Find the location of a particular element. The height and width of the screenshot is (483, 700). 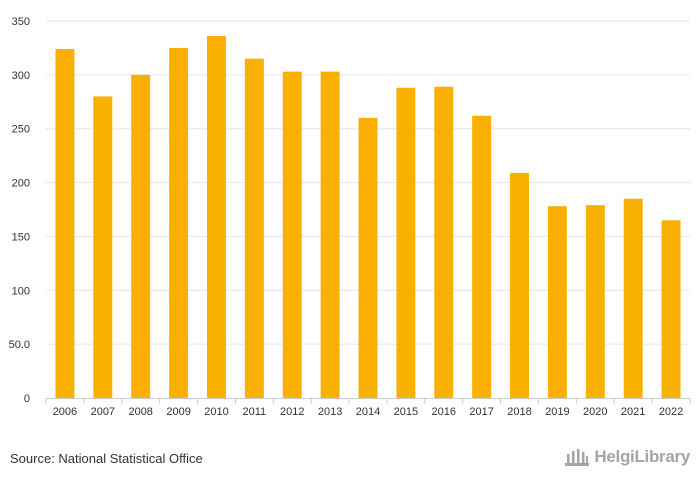

x-tick-label: 2015 is located at coordinates (406, 412).